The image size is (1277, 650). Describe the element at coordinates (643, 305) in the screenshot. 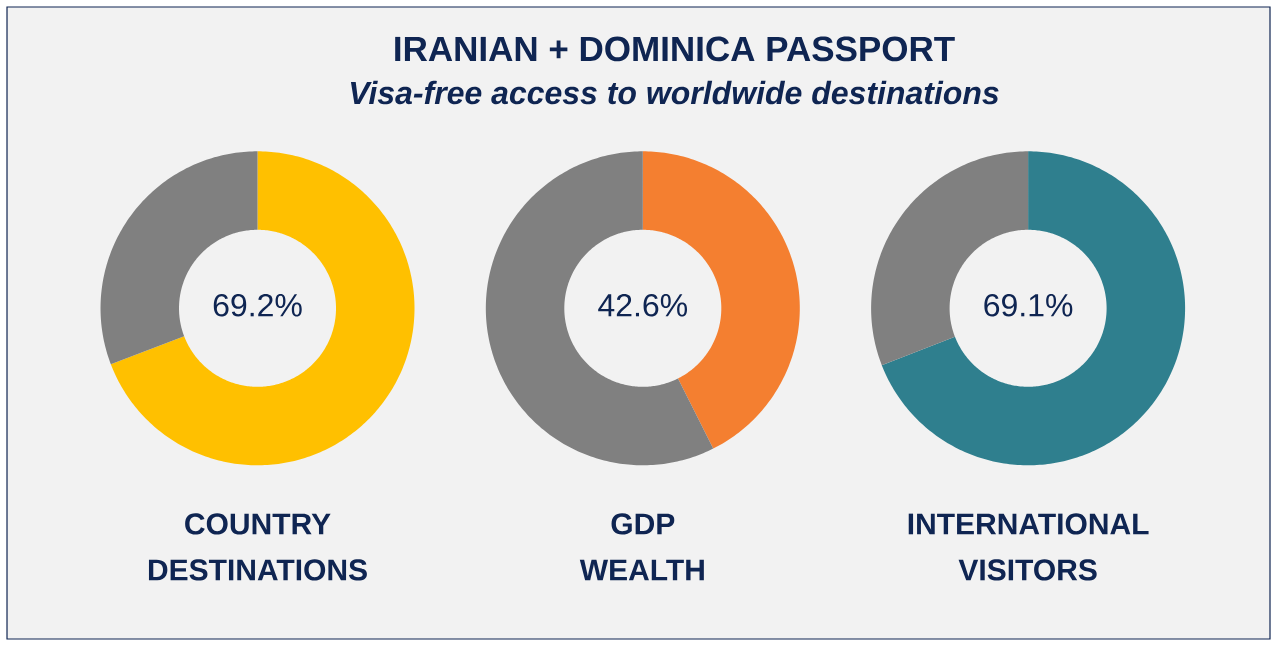

I see `data-label: 42.6%` at that location.